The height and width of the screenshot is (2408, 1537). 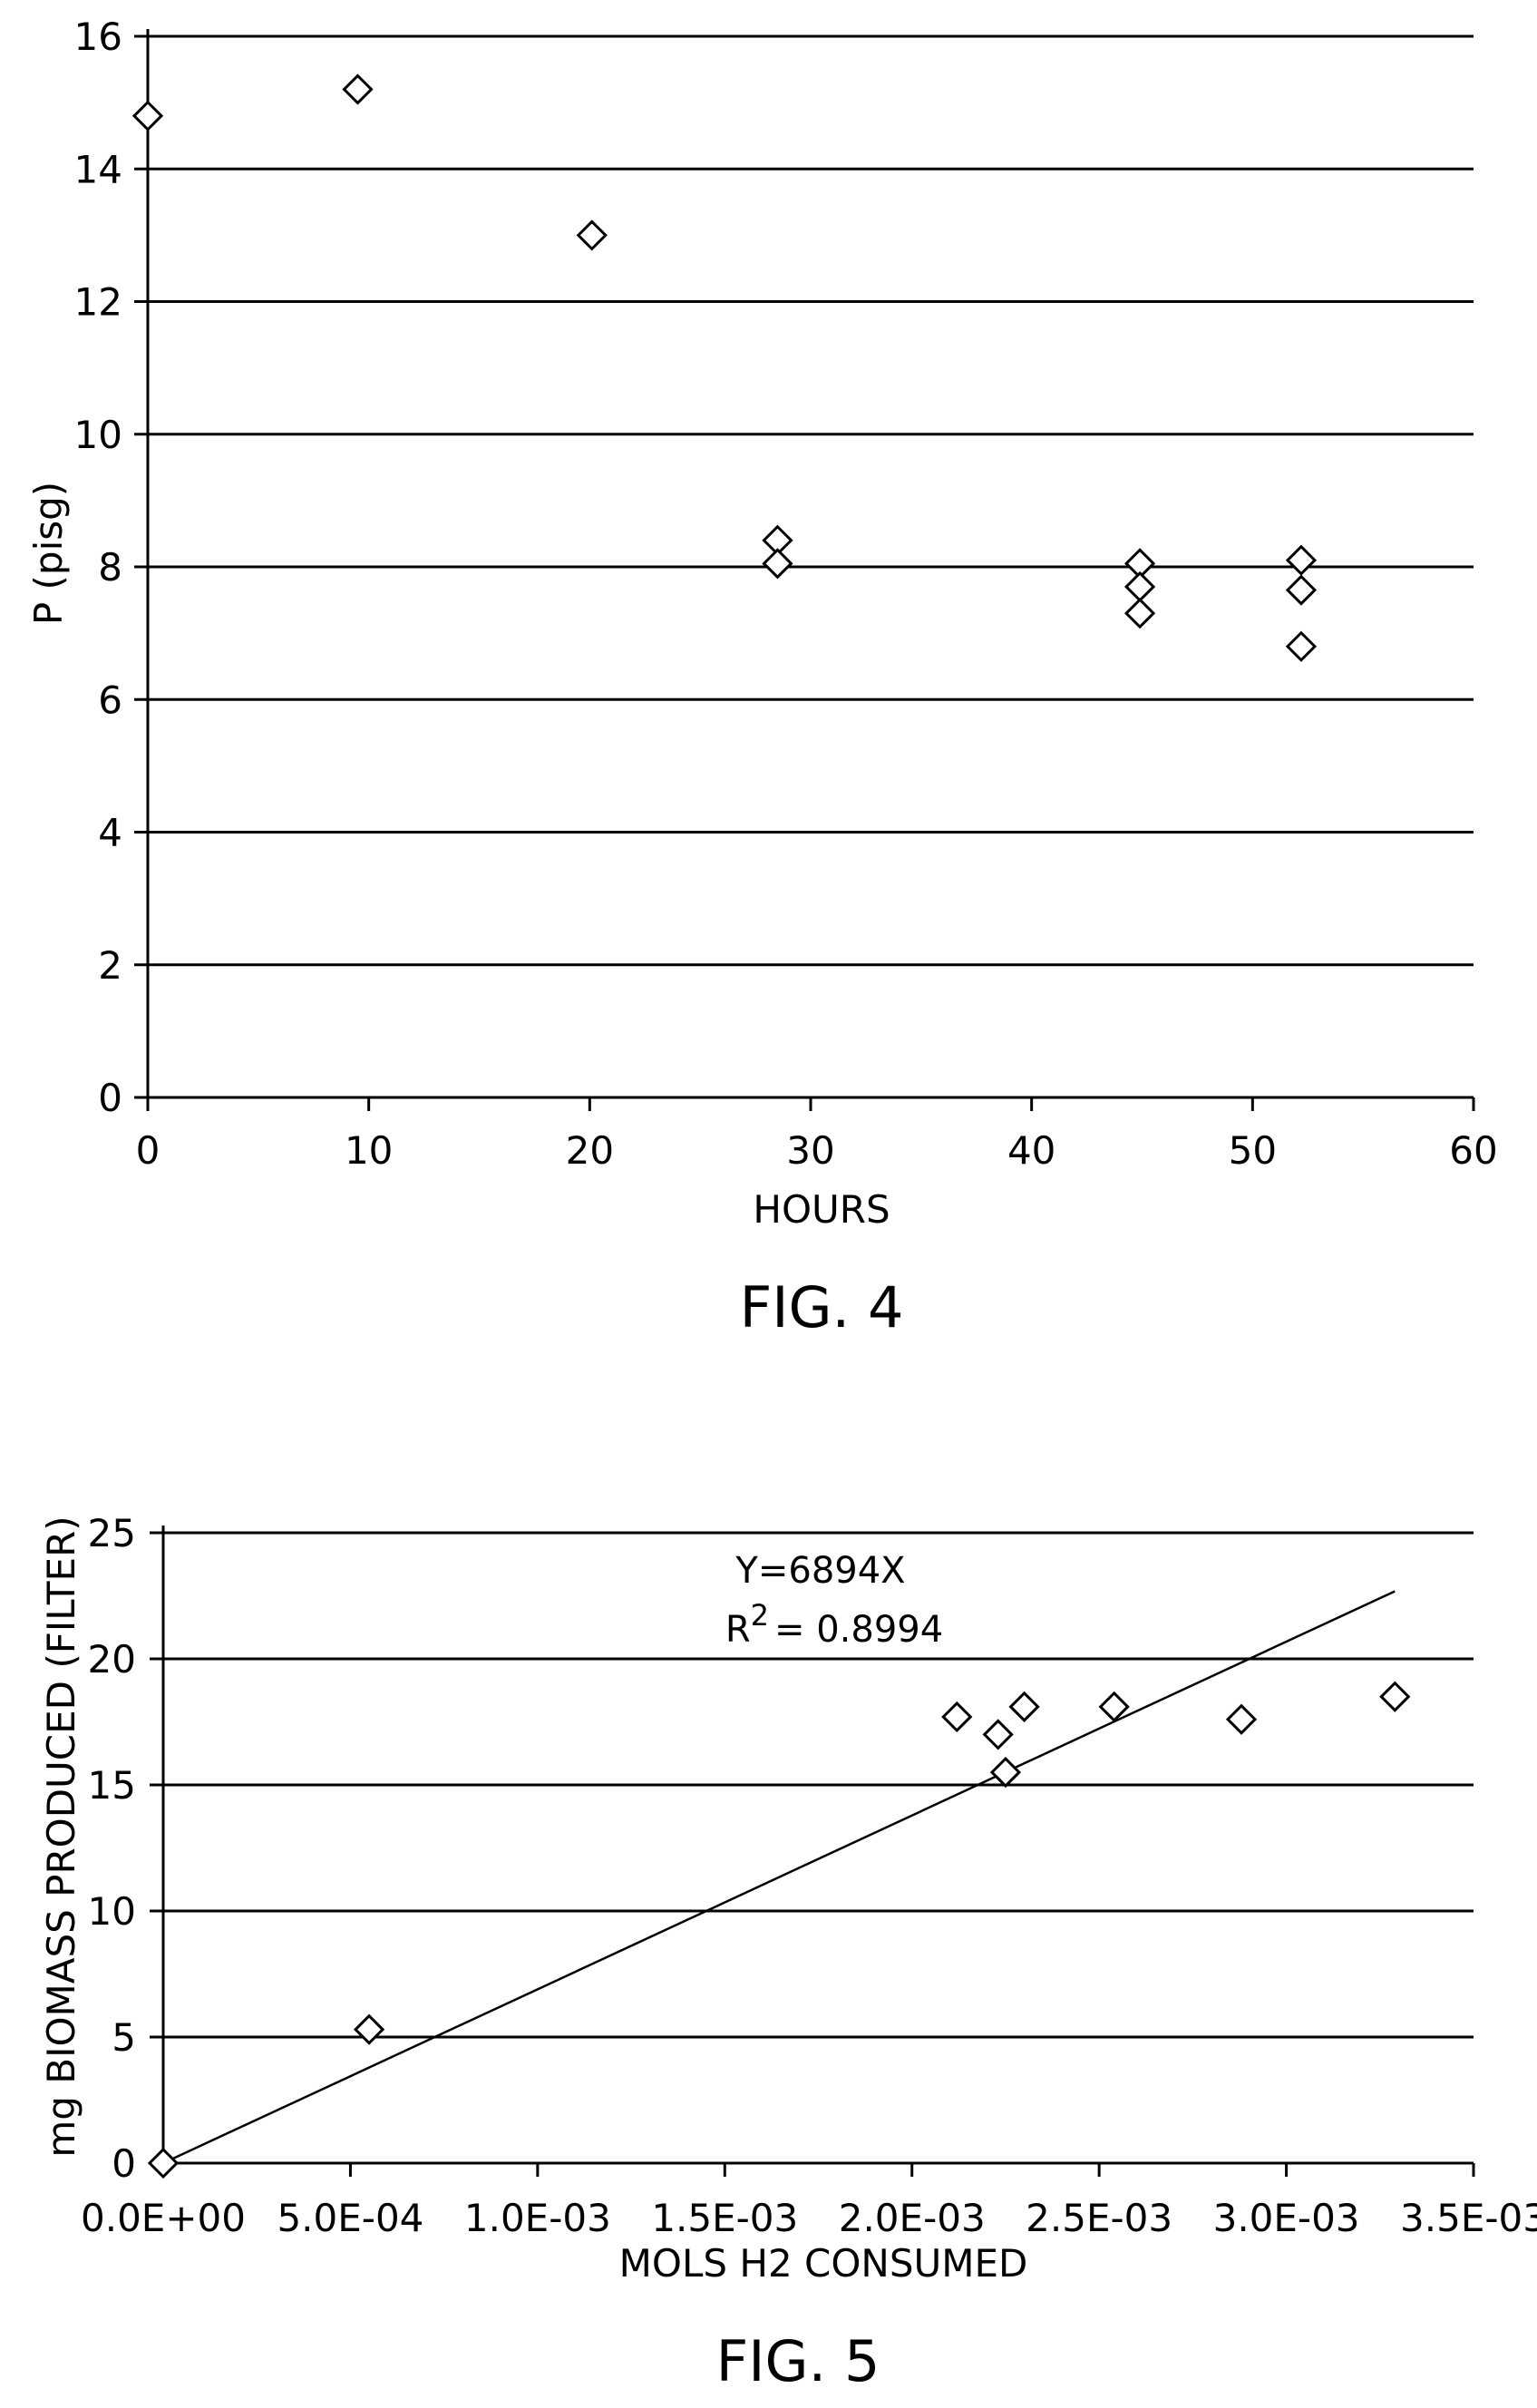 What do you see at coordinates (350, 2218) in the screenshot?
I see `fig5-x-tick-label: 5.0E-04` at bounding box center [350, 2218].